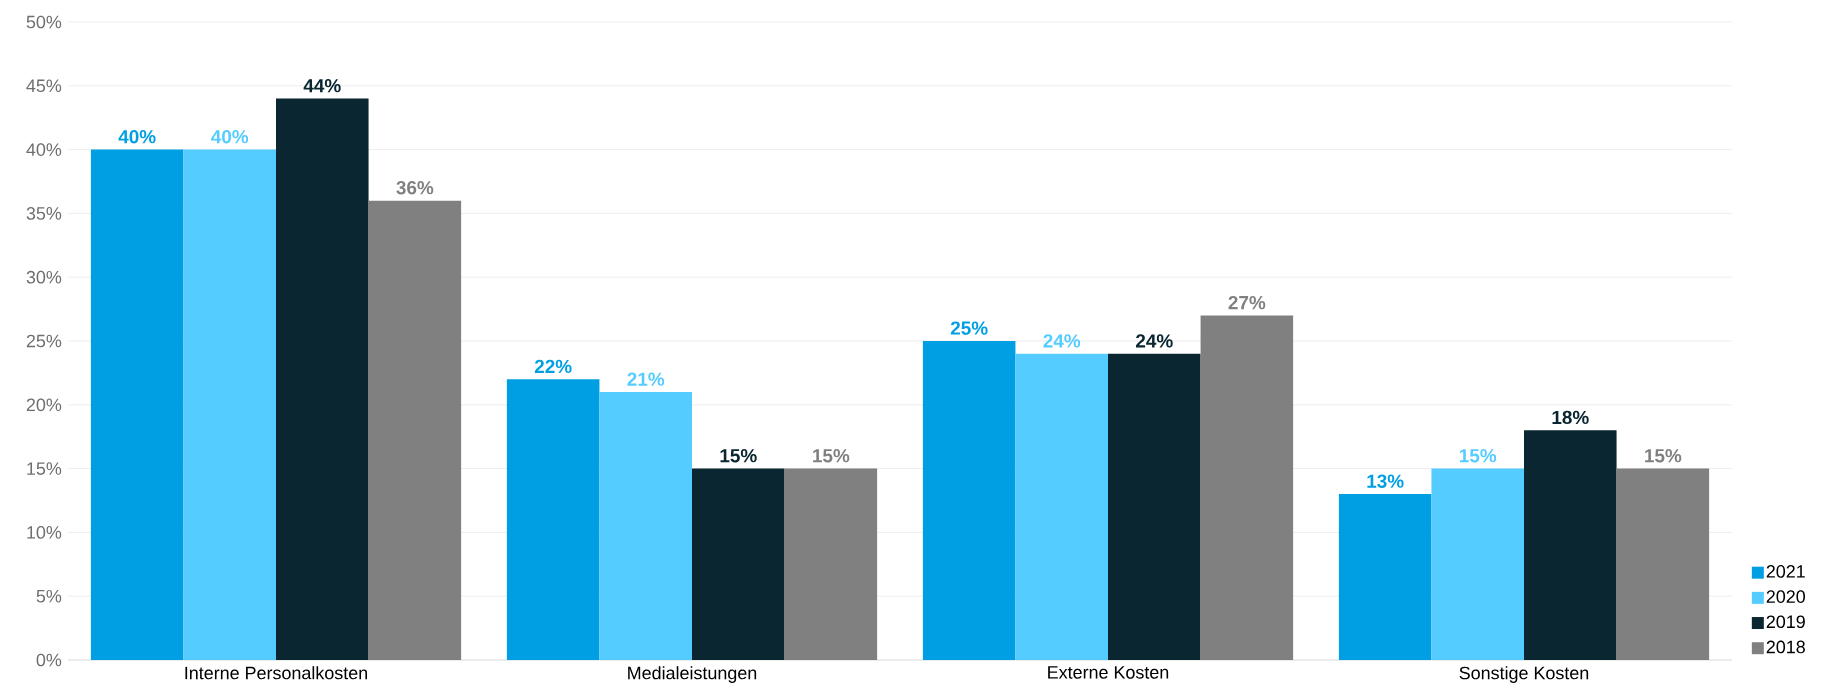 The width and height of the screenshot is (1847, 696). What do you see at coordinates (1524, 674) in the screenshot?
I see `x-tick-label: Sonstige Kosten` at bounding box center [1524, 674].